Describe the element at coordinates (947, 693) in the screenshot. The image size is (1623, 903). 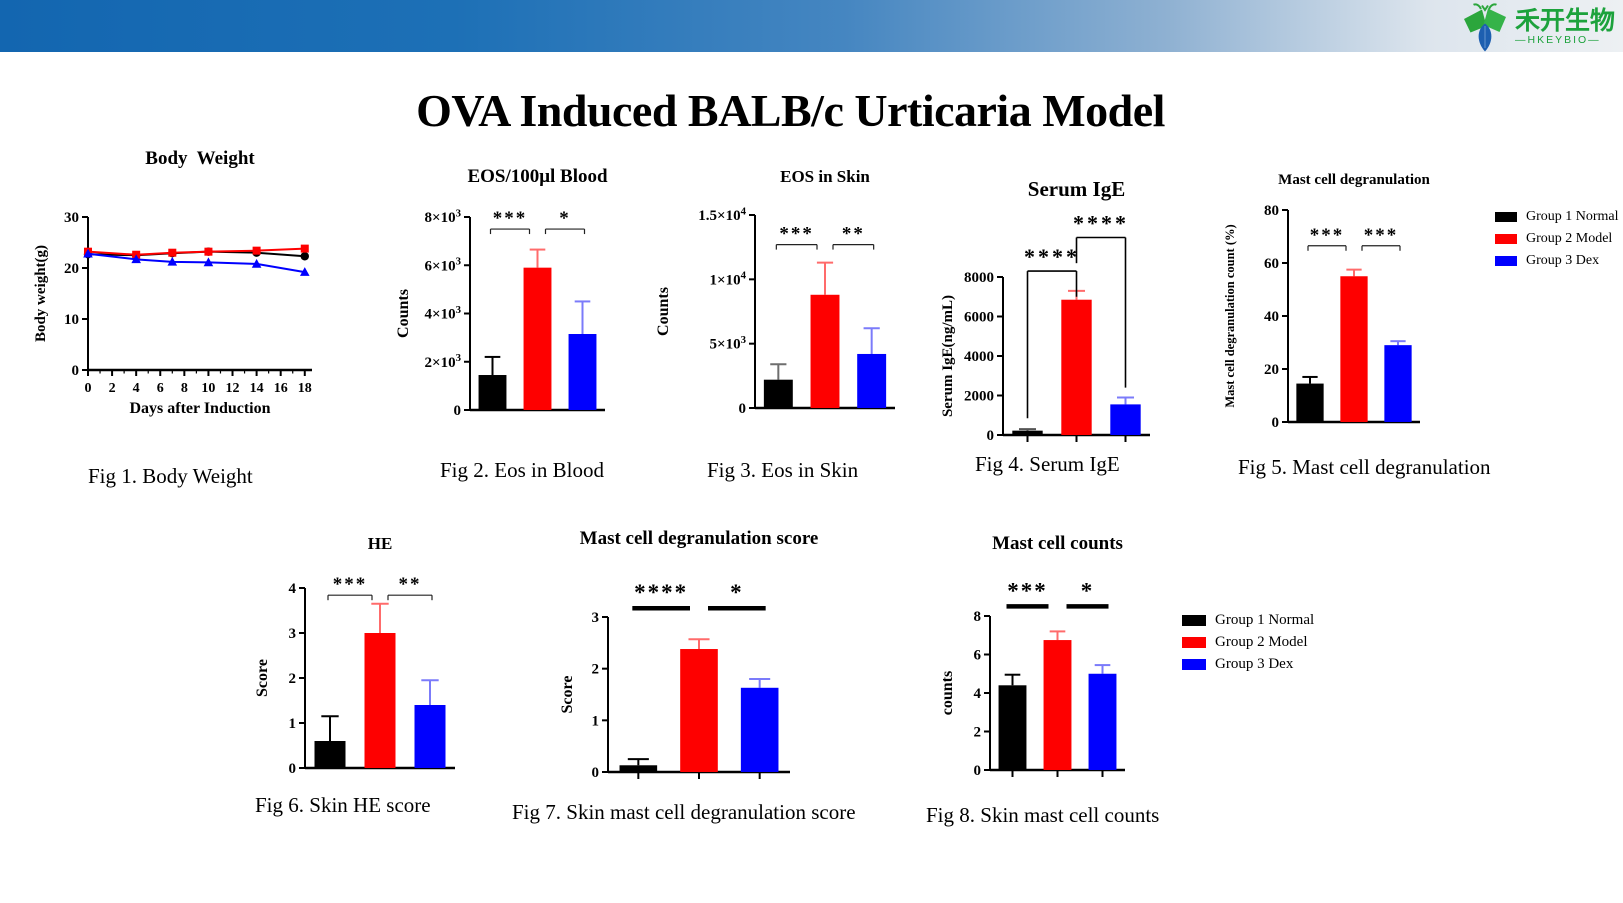
I see `y-axis-label: counts` at that location.